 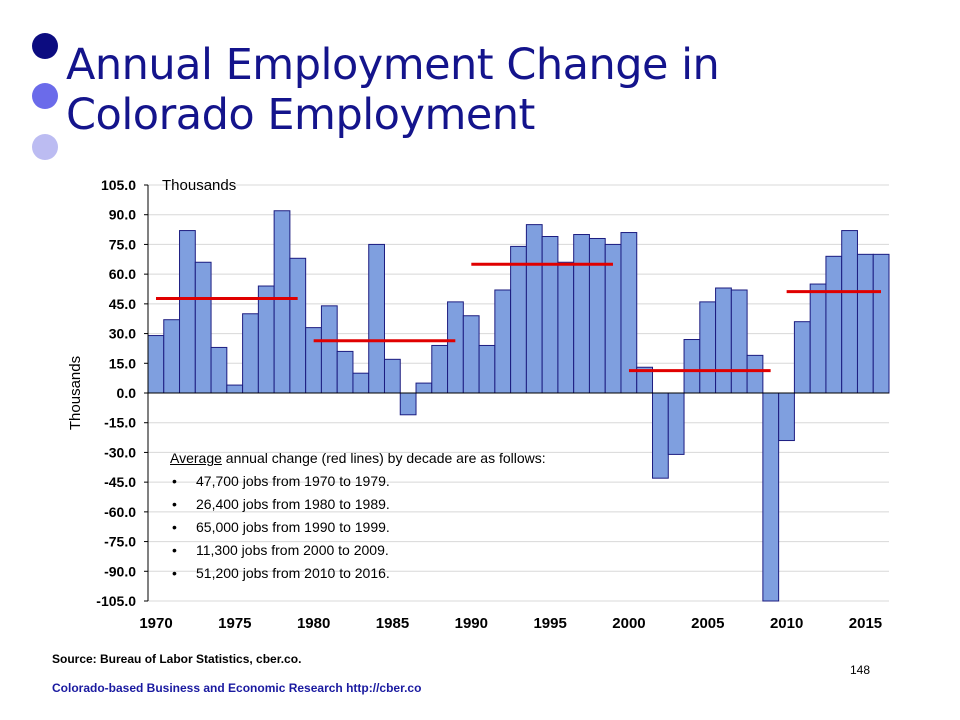 What do you see at coordinates (345, 372) in the screenshot?
I see `bar-1982` at bounding box center [345, 372].